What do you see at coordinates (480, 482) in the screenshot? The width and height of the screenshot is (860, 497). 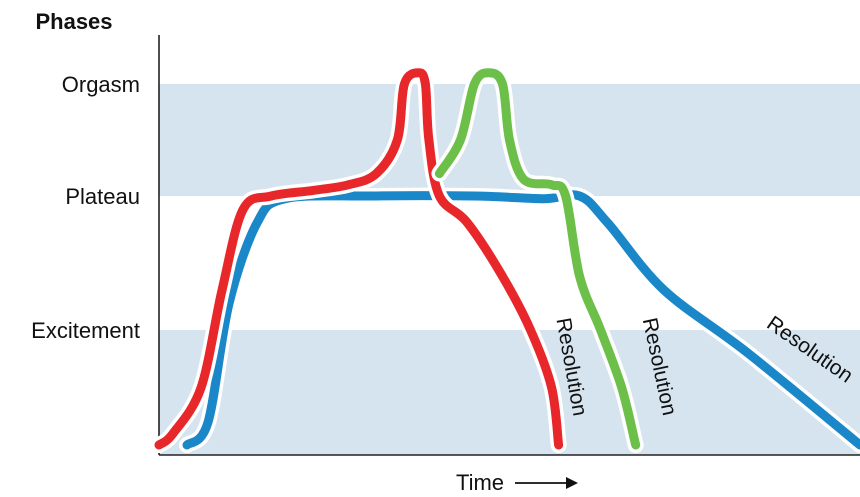 I see `x-axis-label: Time` at bounding box center [480, 482].